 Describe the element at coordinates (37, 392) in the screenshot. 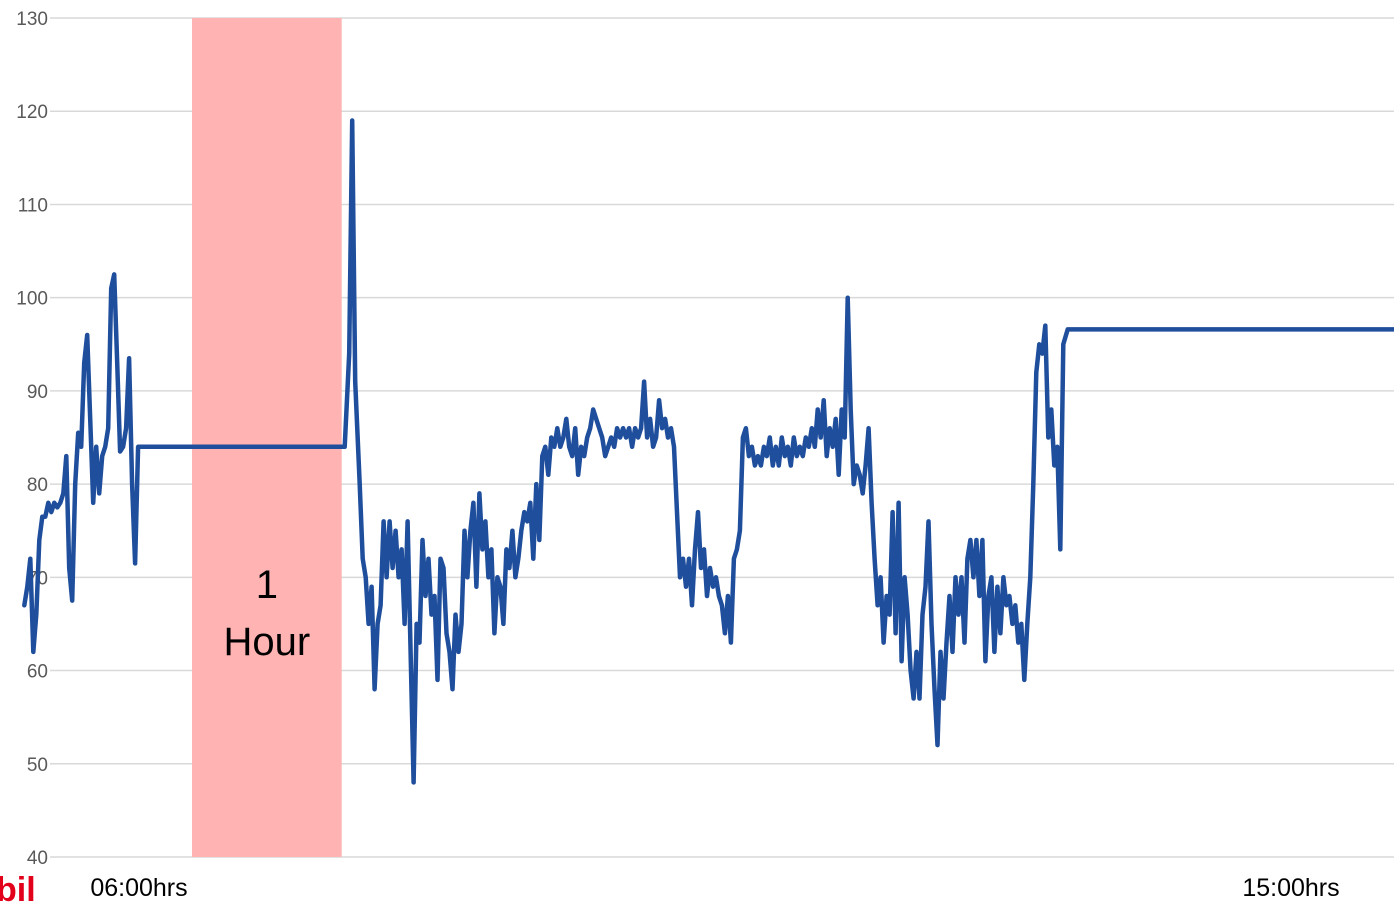

I see `y-tick-label: 90` at that location.